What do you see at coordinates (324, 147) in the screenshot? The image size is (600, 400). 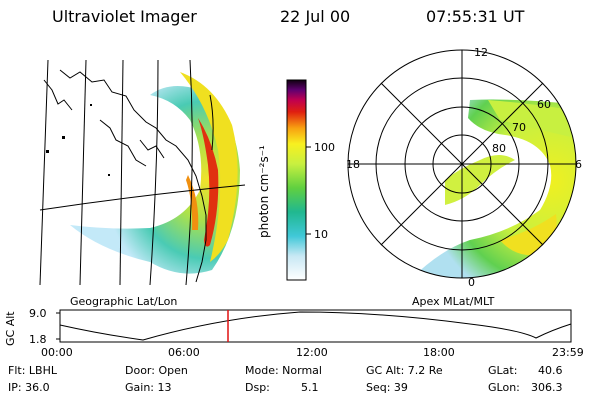 I see `colorbar-tick-100: 100` at bounding box center [324, 147].